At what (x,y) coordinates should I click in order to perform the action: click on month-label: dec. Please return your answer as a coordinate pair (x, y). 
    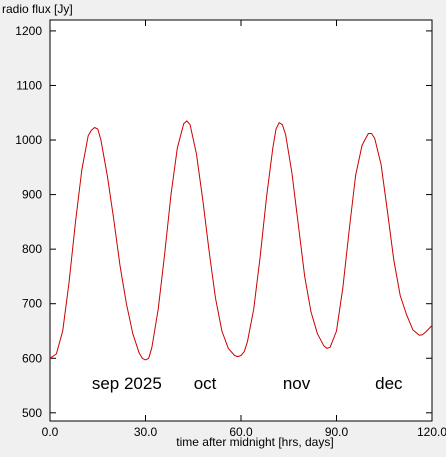
    Looking at the image, I should click on (389, 383).